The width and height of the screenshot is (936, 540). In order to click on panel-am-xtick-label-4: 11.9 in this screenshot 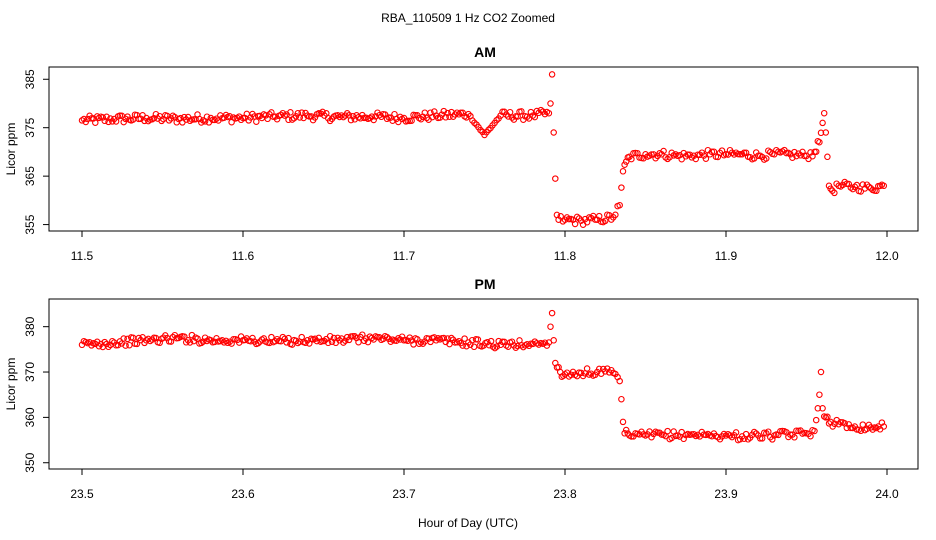, I will do `click(726, 256)`.